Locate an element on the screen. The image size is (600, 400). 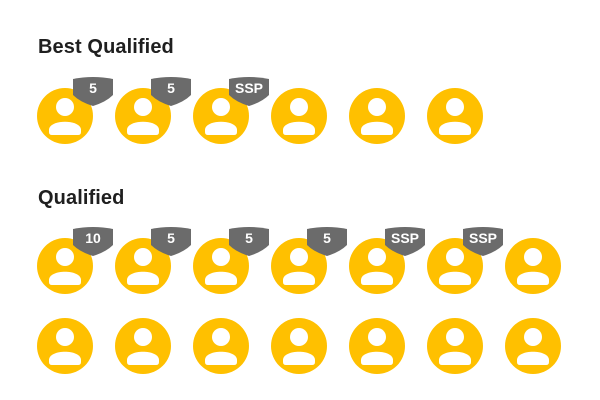
best-qualified-heading: Best Qualified is located at coordinates (106, 47).